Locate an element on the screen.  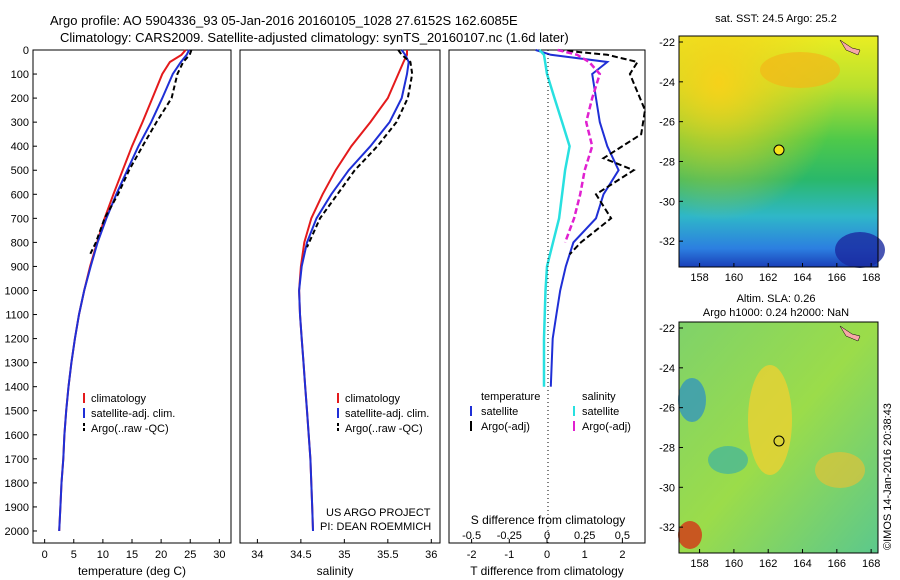
x-tick-label: 35.5 is located at coordinates (387, 555).